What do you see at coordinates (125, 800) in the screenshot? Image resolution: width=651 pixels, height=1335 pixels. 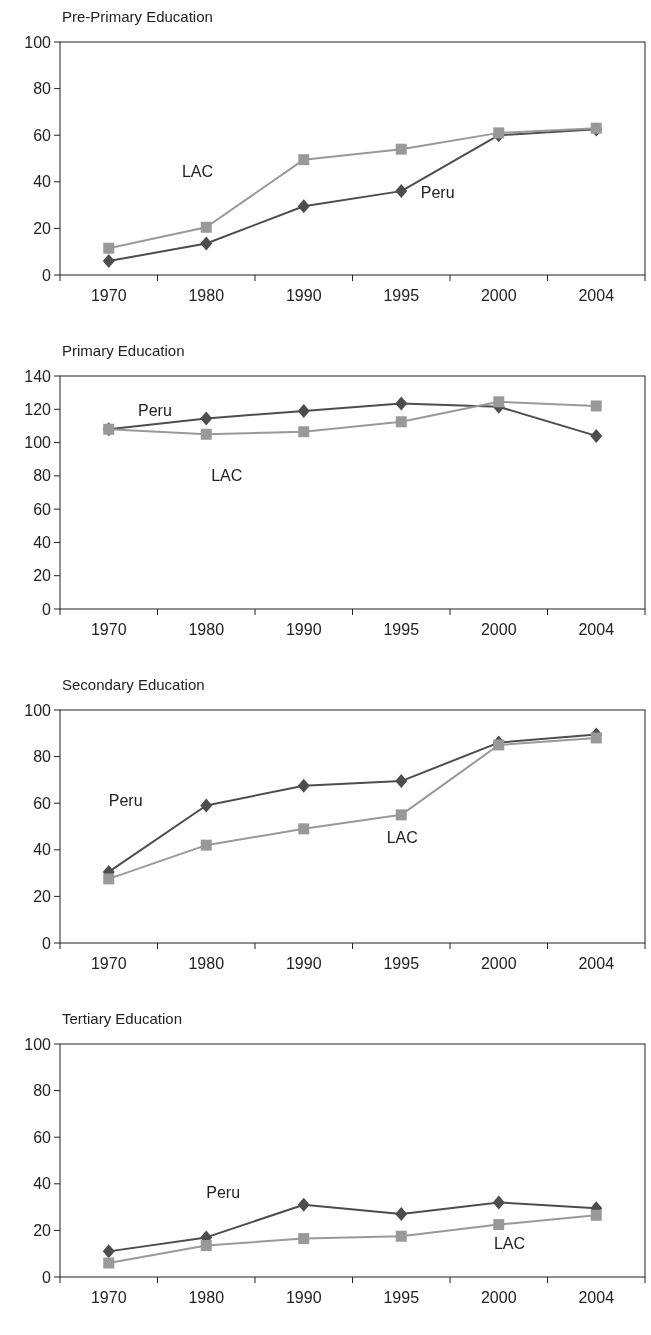 I see `text: Peru` at bounding box center [125, 800].